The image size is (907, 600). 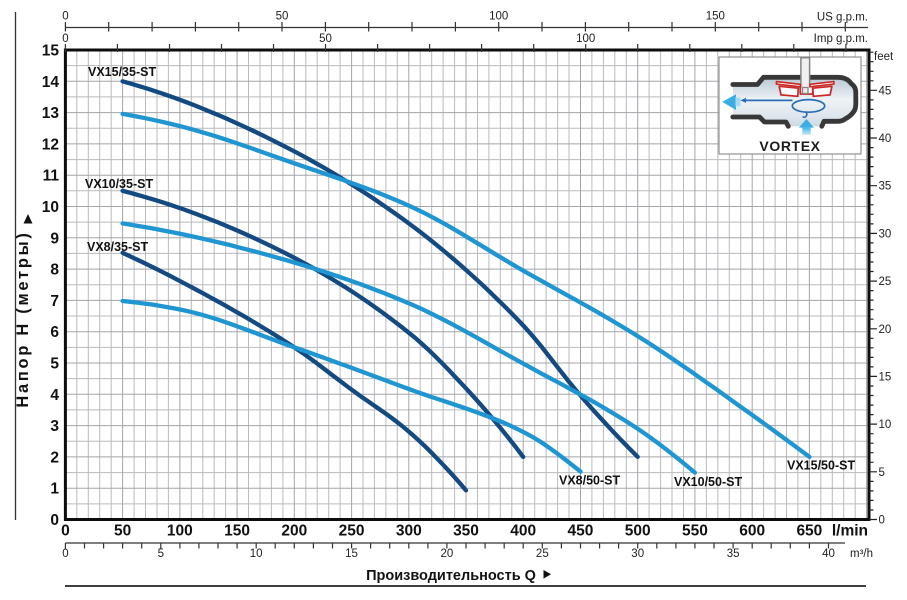 What do you see at coordinates (523, 531) in the screenshot?
I see `svg-text: 400` at bounding box center [523, 531].